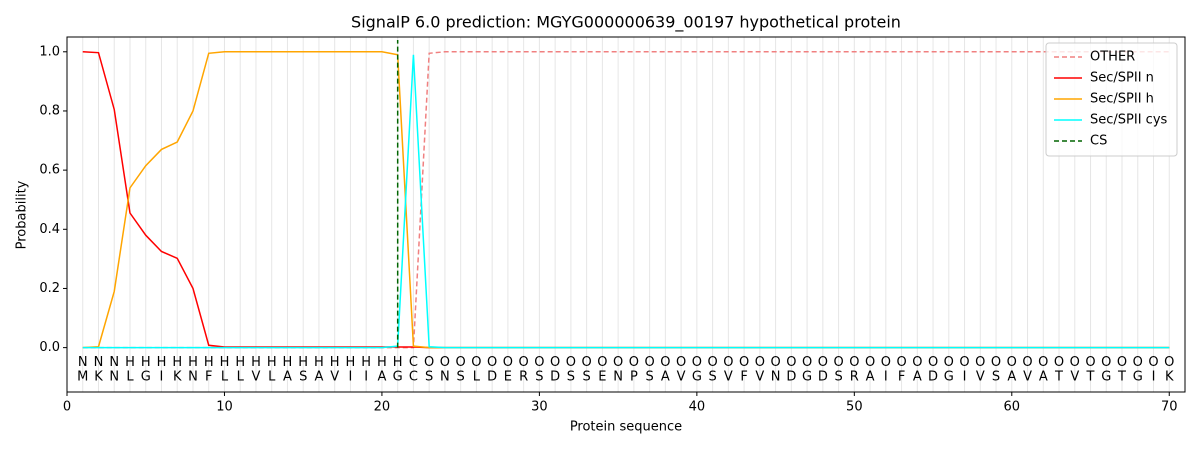 This screenshot has width=1200, height=450. Describe the element at coordinates (1169, 407) in the screenshot. I see `x-tick-label: 70` at that location.